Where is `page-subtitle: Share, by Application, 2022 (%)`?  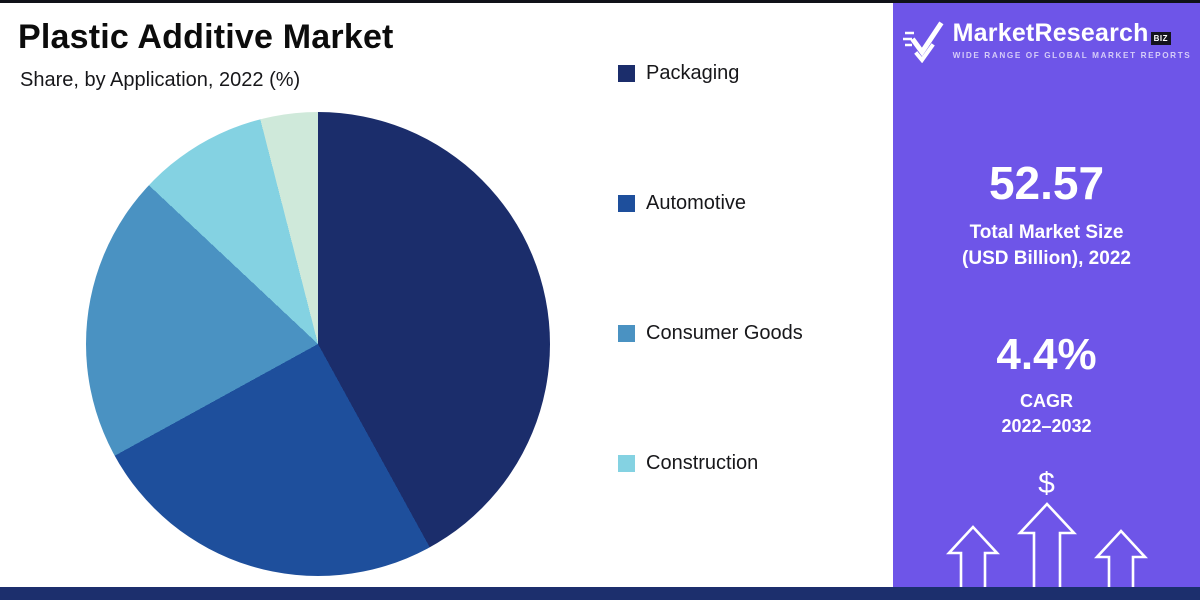 page-subtitle: Share, by Application, 2022 (%) is located at coordinates (160, 80).